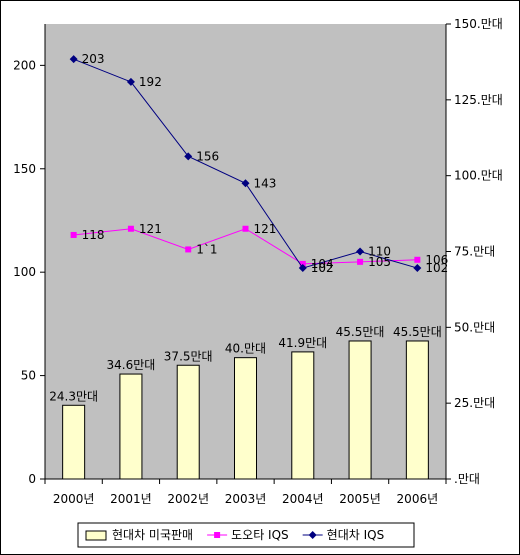  What do you see at coordinates (74, 499) in the screenshot?
I see `x-tick-label-0: 2000년` at bounding box center [74, 499].